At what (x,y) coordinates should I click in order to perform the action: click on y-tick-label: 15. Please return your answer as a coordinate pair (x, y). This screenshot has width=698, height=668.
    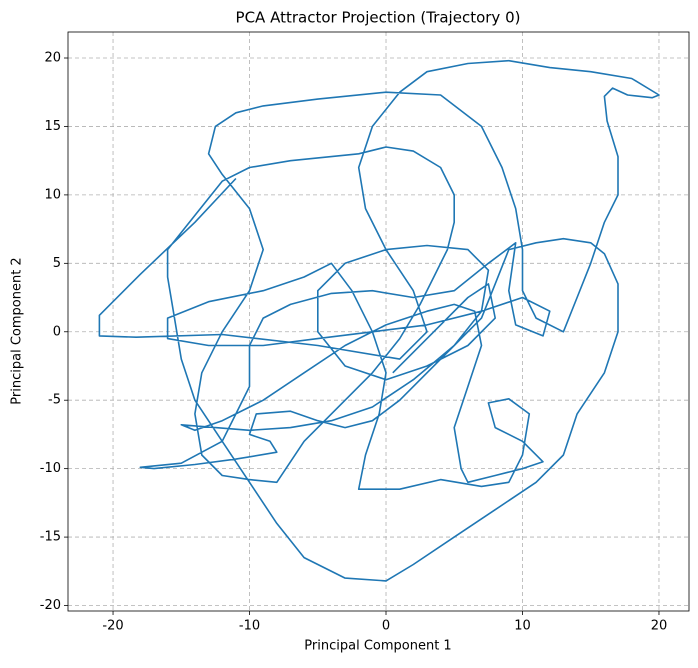
    Looking at the image, I should click on (52, 126).